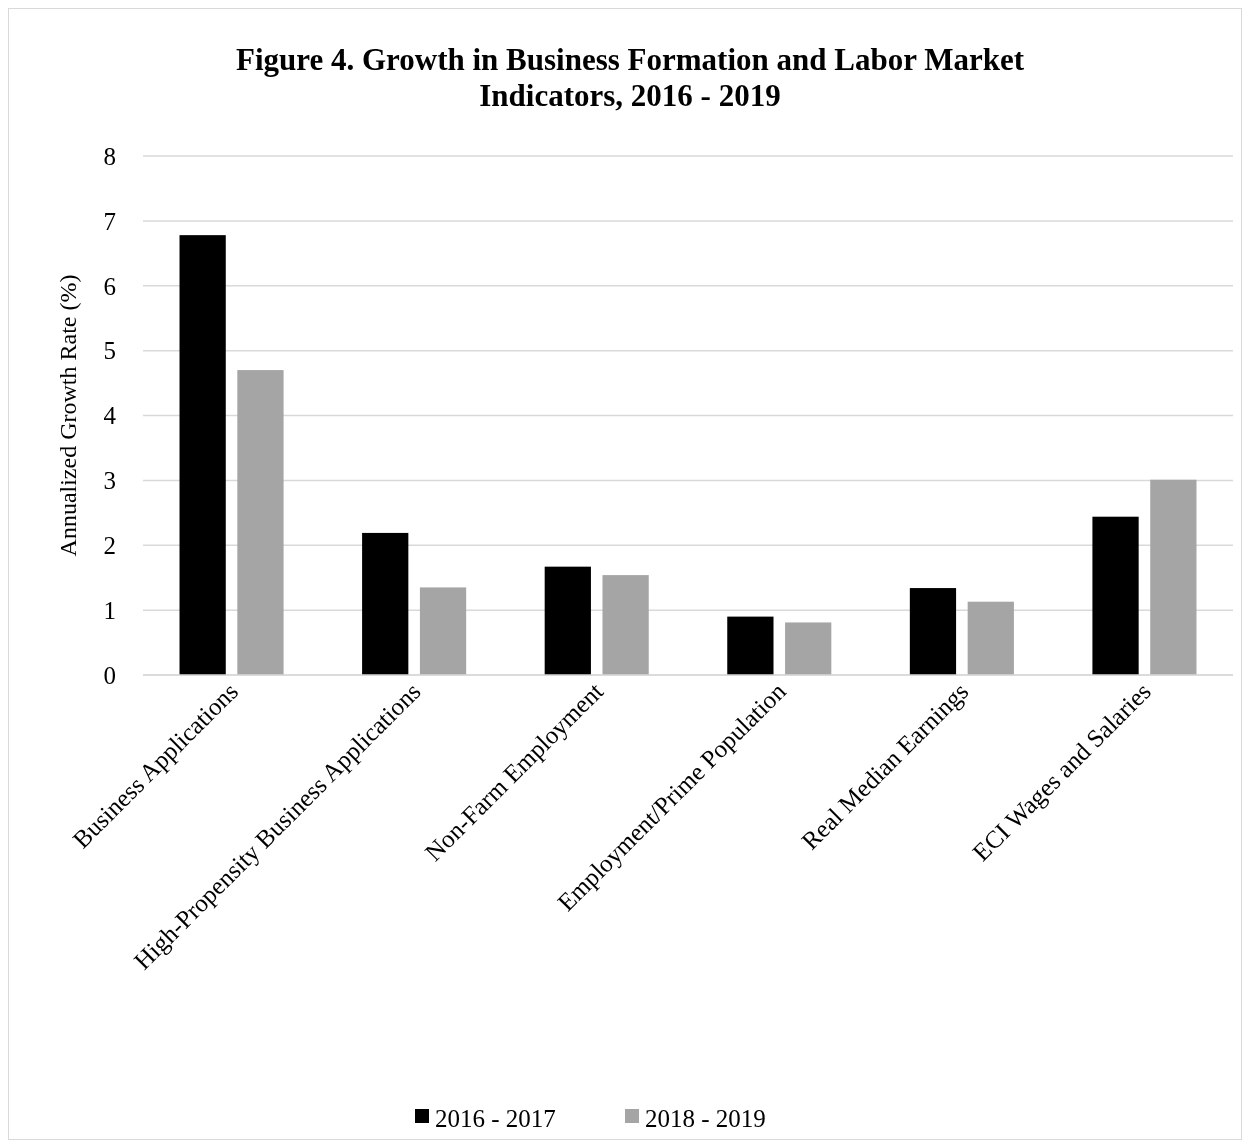  What do you see at coordinates (109, 351) in the screenshot?
I see `y-tick-label: 5` at bounding box center [109, 351].